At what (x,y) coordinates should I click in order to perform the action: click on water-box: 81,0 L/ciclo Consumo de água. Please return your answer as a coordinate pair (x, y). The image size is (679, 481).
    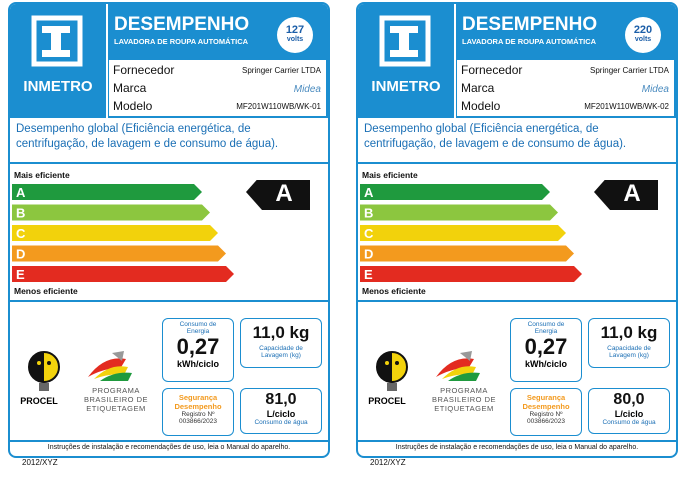
    Looking at the image, I should click on (281, 411).